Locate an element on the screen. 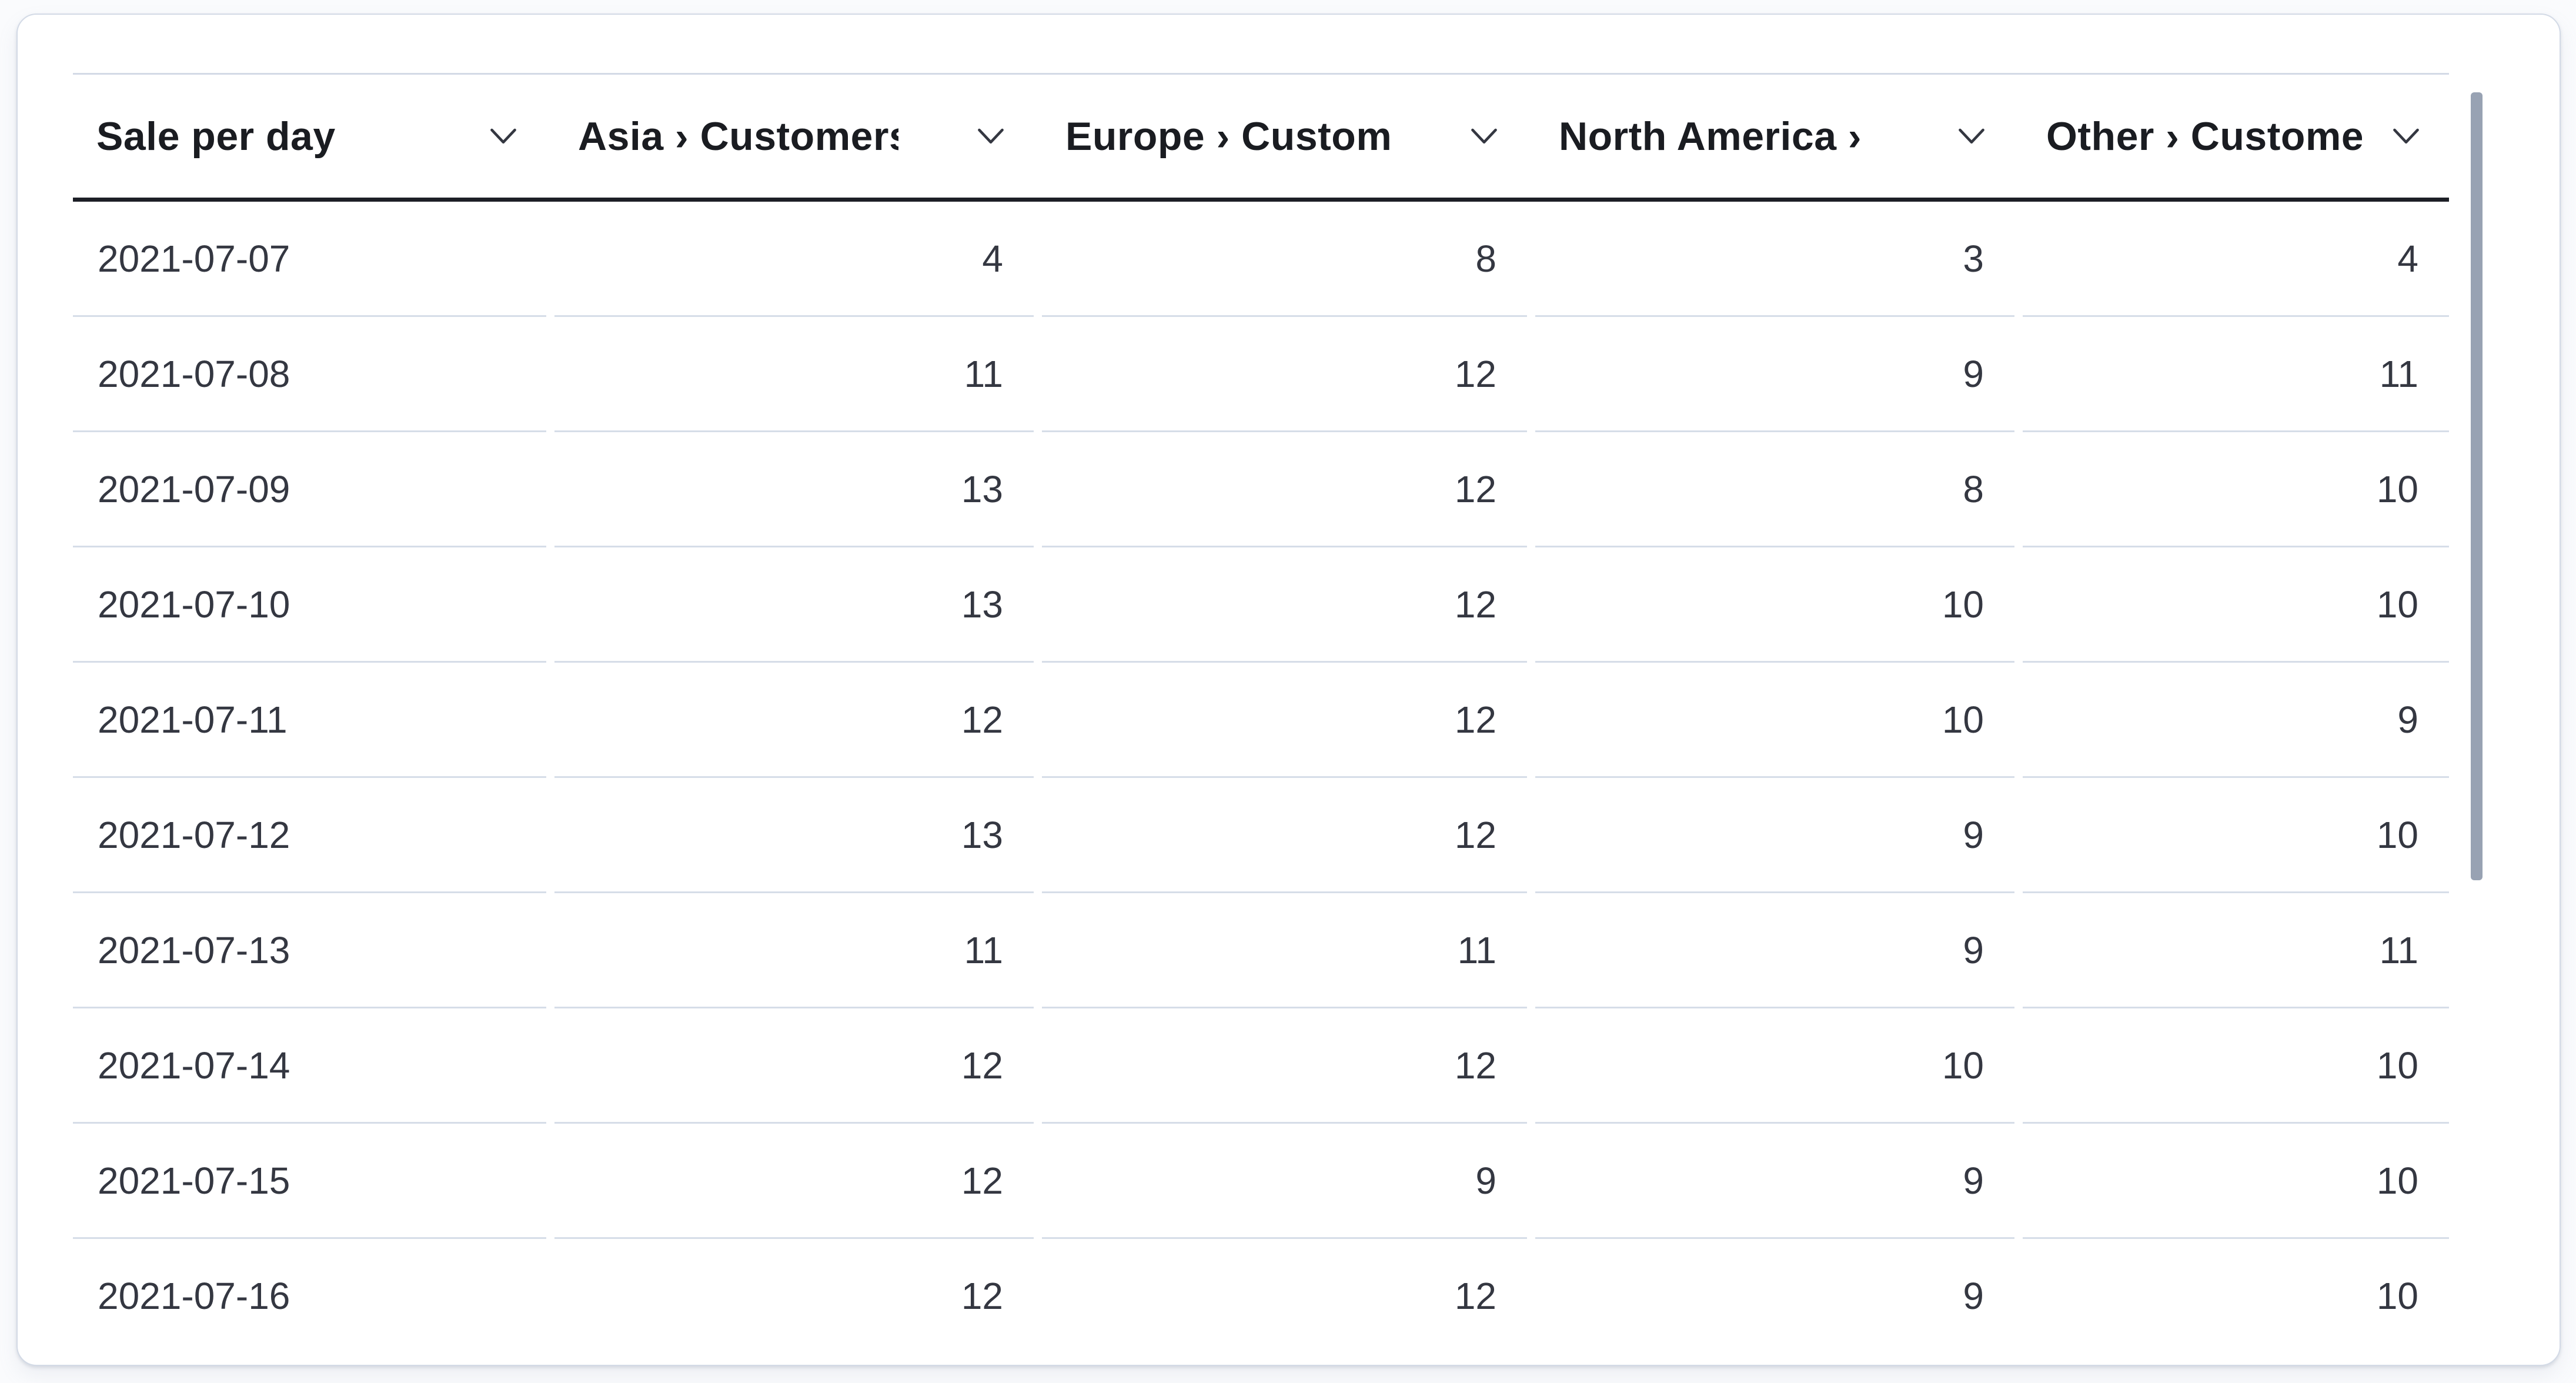  table-row: 2021-07-12 13 12 9 10 is located at coordinates (1261, 835).